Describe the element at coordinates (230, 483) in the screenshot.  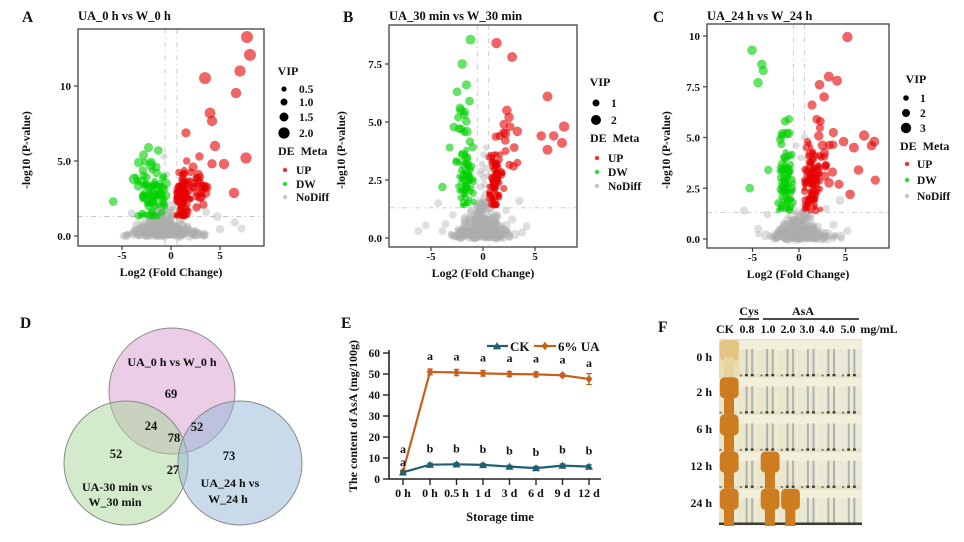
I see `svg-text: UA_24 h vs` at that location.